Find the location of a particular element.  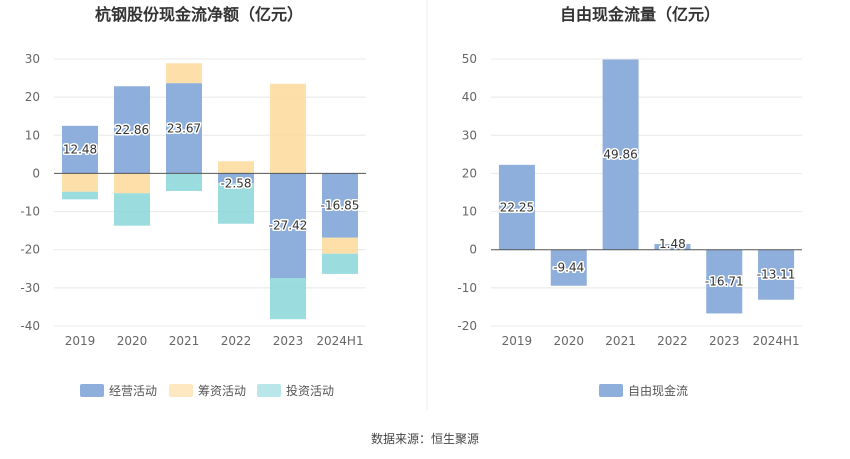

left-xtick-label: 2021 is located at coordinates (184, 341).